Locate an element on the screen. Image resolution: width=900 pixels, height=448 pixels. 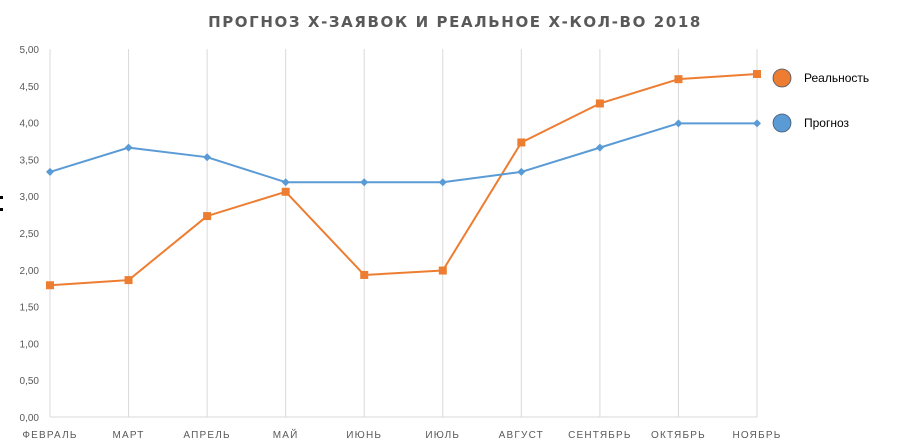
x-tick-label: АВГУСТ is located at coordinates (521, 435).